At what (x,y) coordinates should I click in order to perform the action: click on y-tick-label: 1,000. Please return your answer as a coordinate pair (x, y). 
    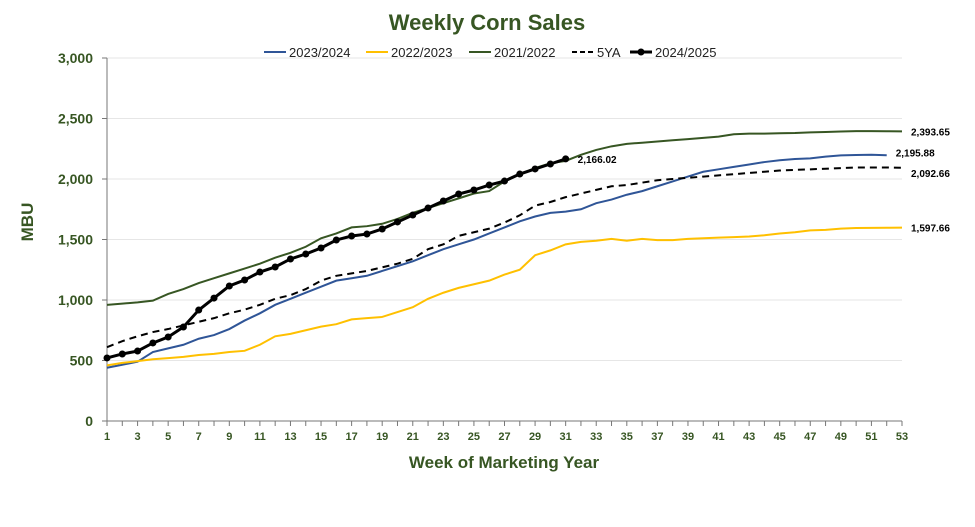
    Looking at the image, I should click on (75, 300).